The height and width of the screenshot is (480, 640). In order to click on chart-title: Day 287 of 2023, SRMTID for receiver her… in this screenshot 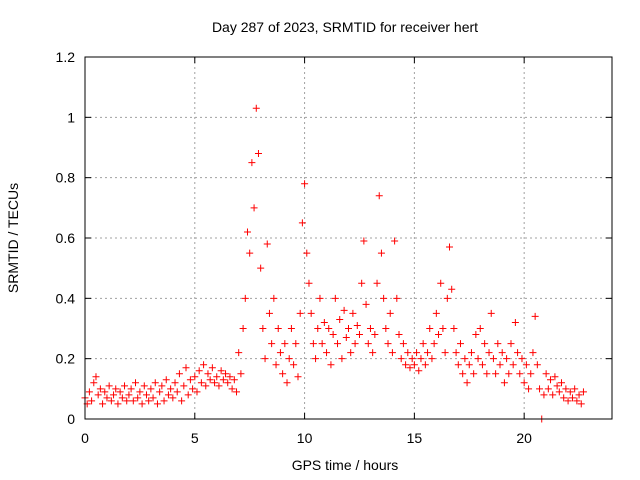, I will do `click(345, 27)`.